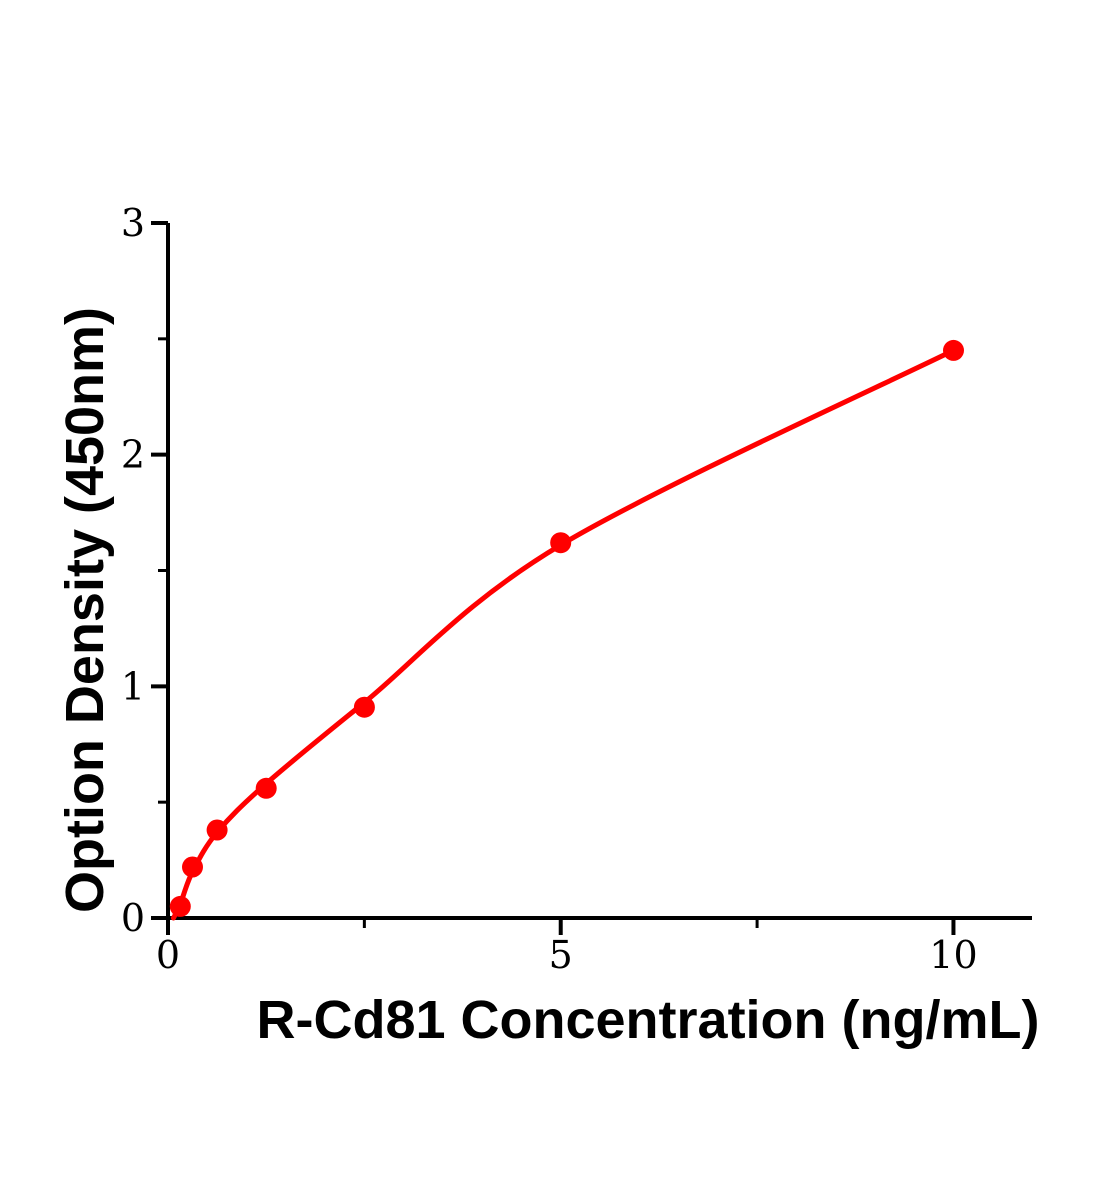 This screenshot has width=1104, height=1200. I want to click on y-tick-label: 0, so click(133, 918).